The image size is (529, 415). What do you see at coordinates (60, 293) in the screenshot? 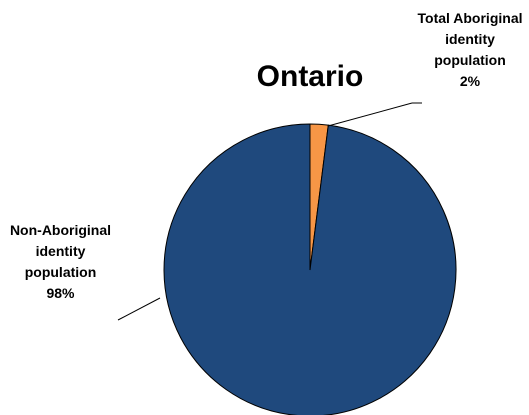
I see `value-label: 98%` at bounding box center [60, 293].